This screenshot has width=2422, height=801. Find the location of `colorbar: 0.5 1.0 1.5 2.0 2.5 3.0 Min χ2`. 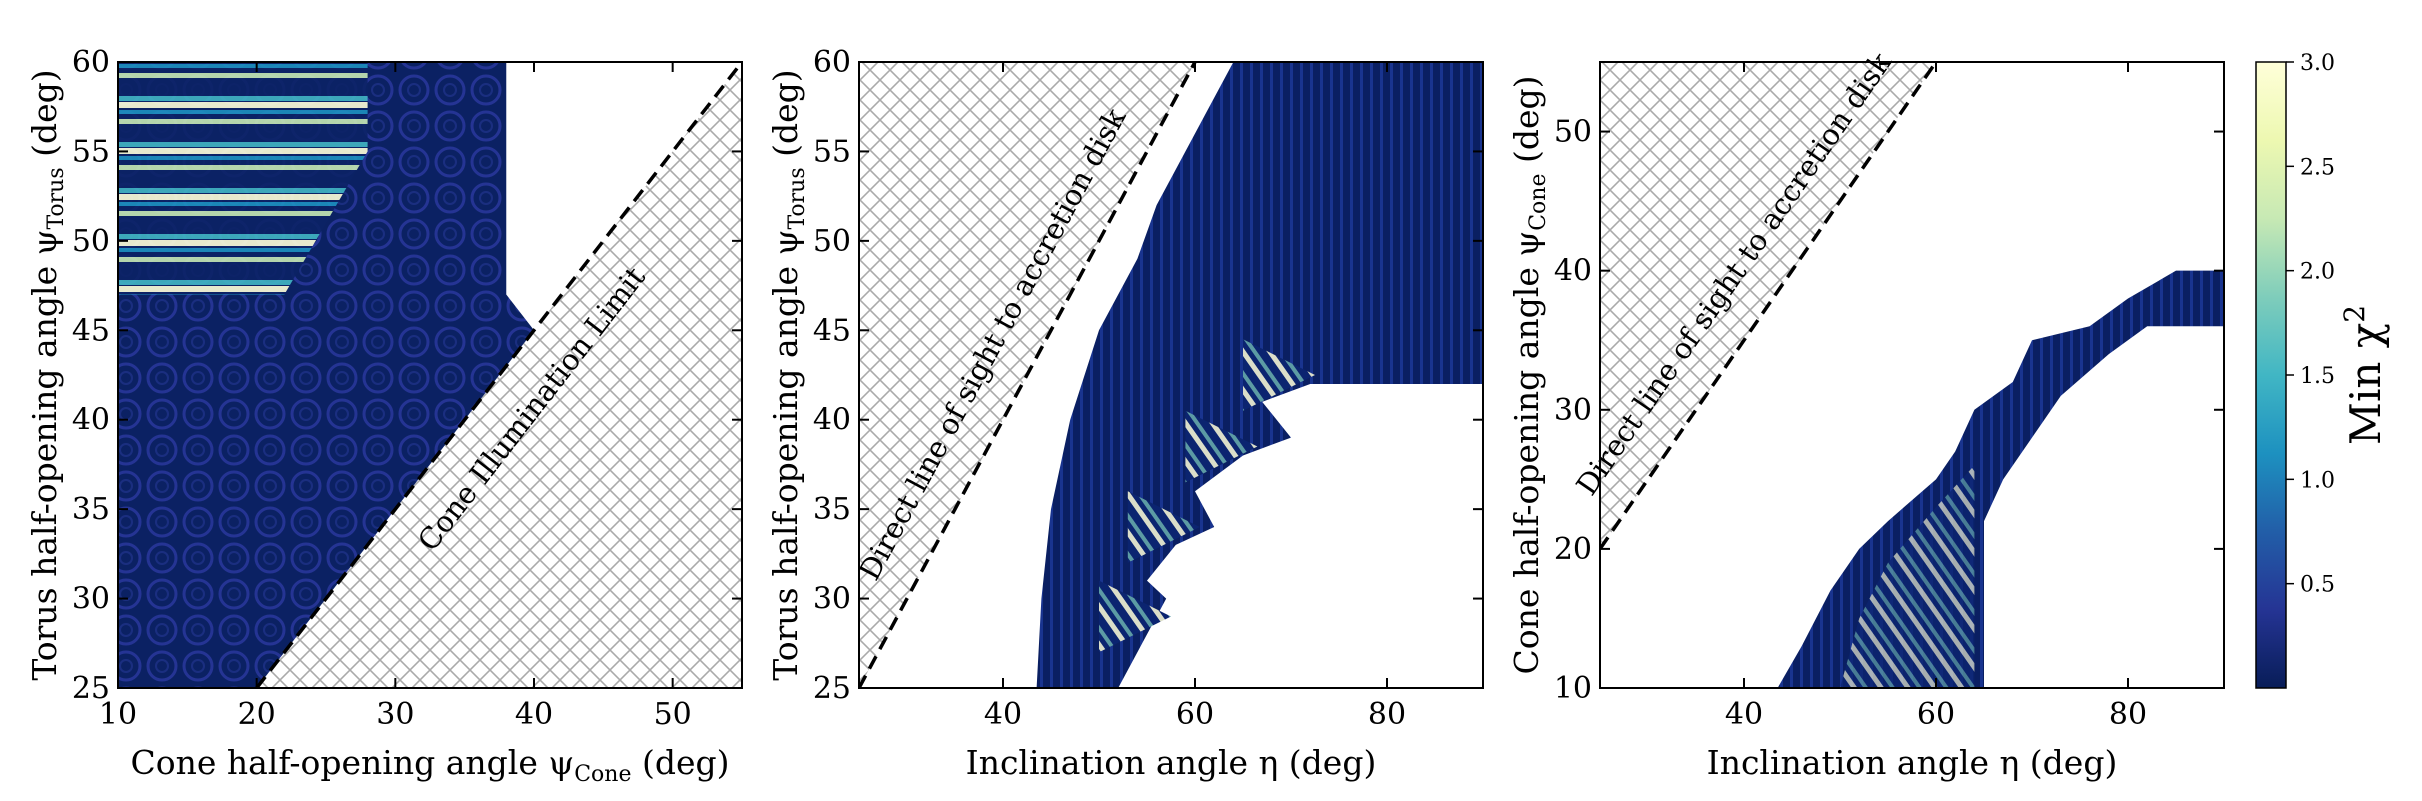

colorbar: 0.5 1.0 1.5 2.0 2.5 3.0 Min χ2 is located at coordinates (2322, 370).